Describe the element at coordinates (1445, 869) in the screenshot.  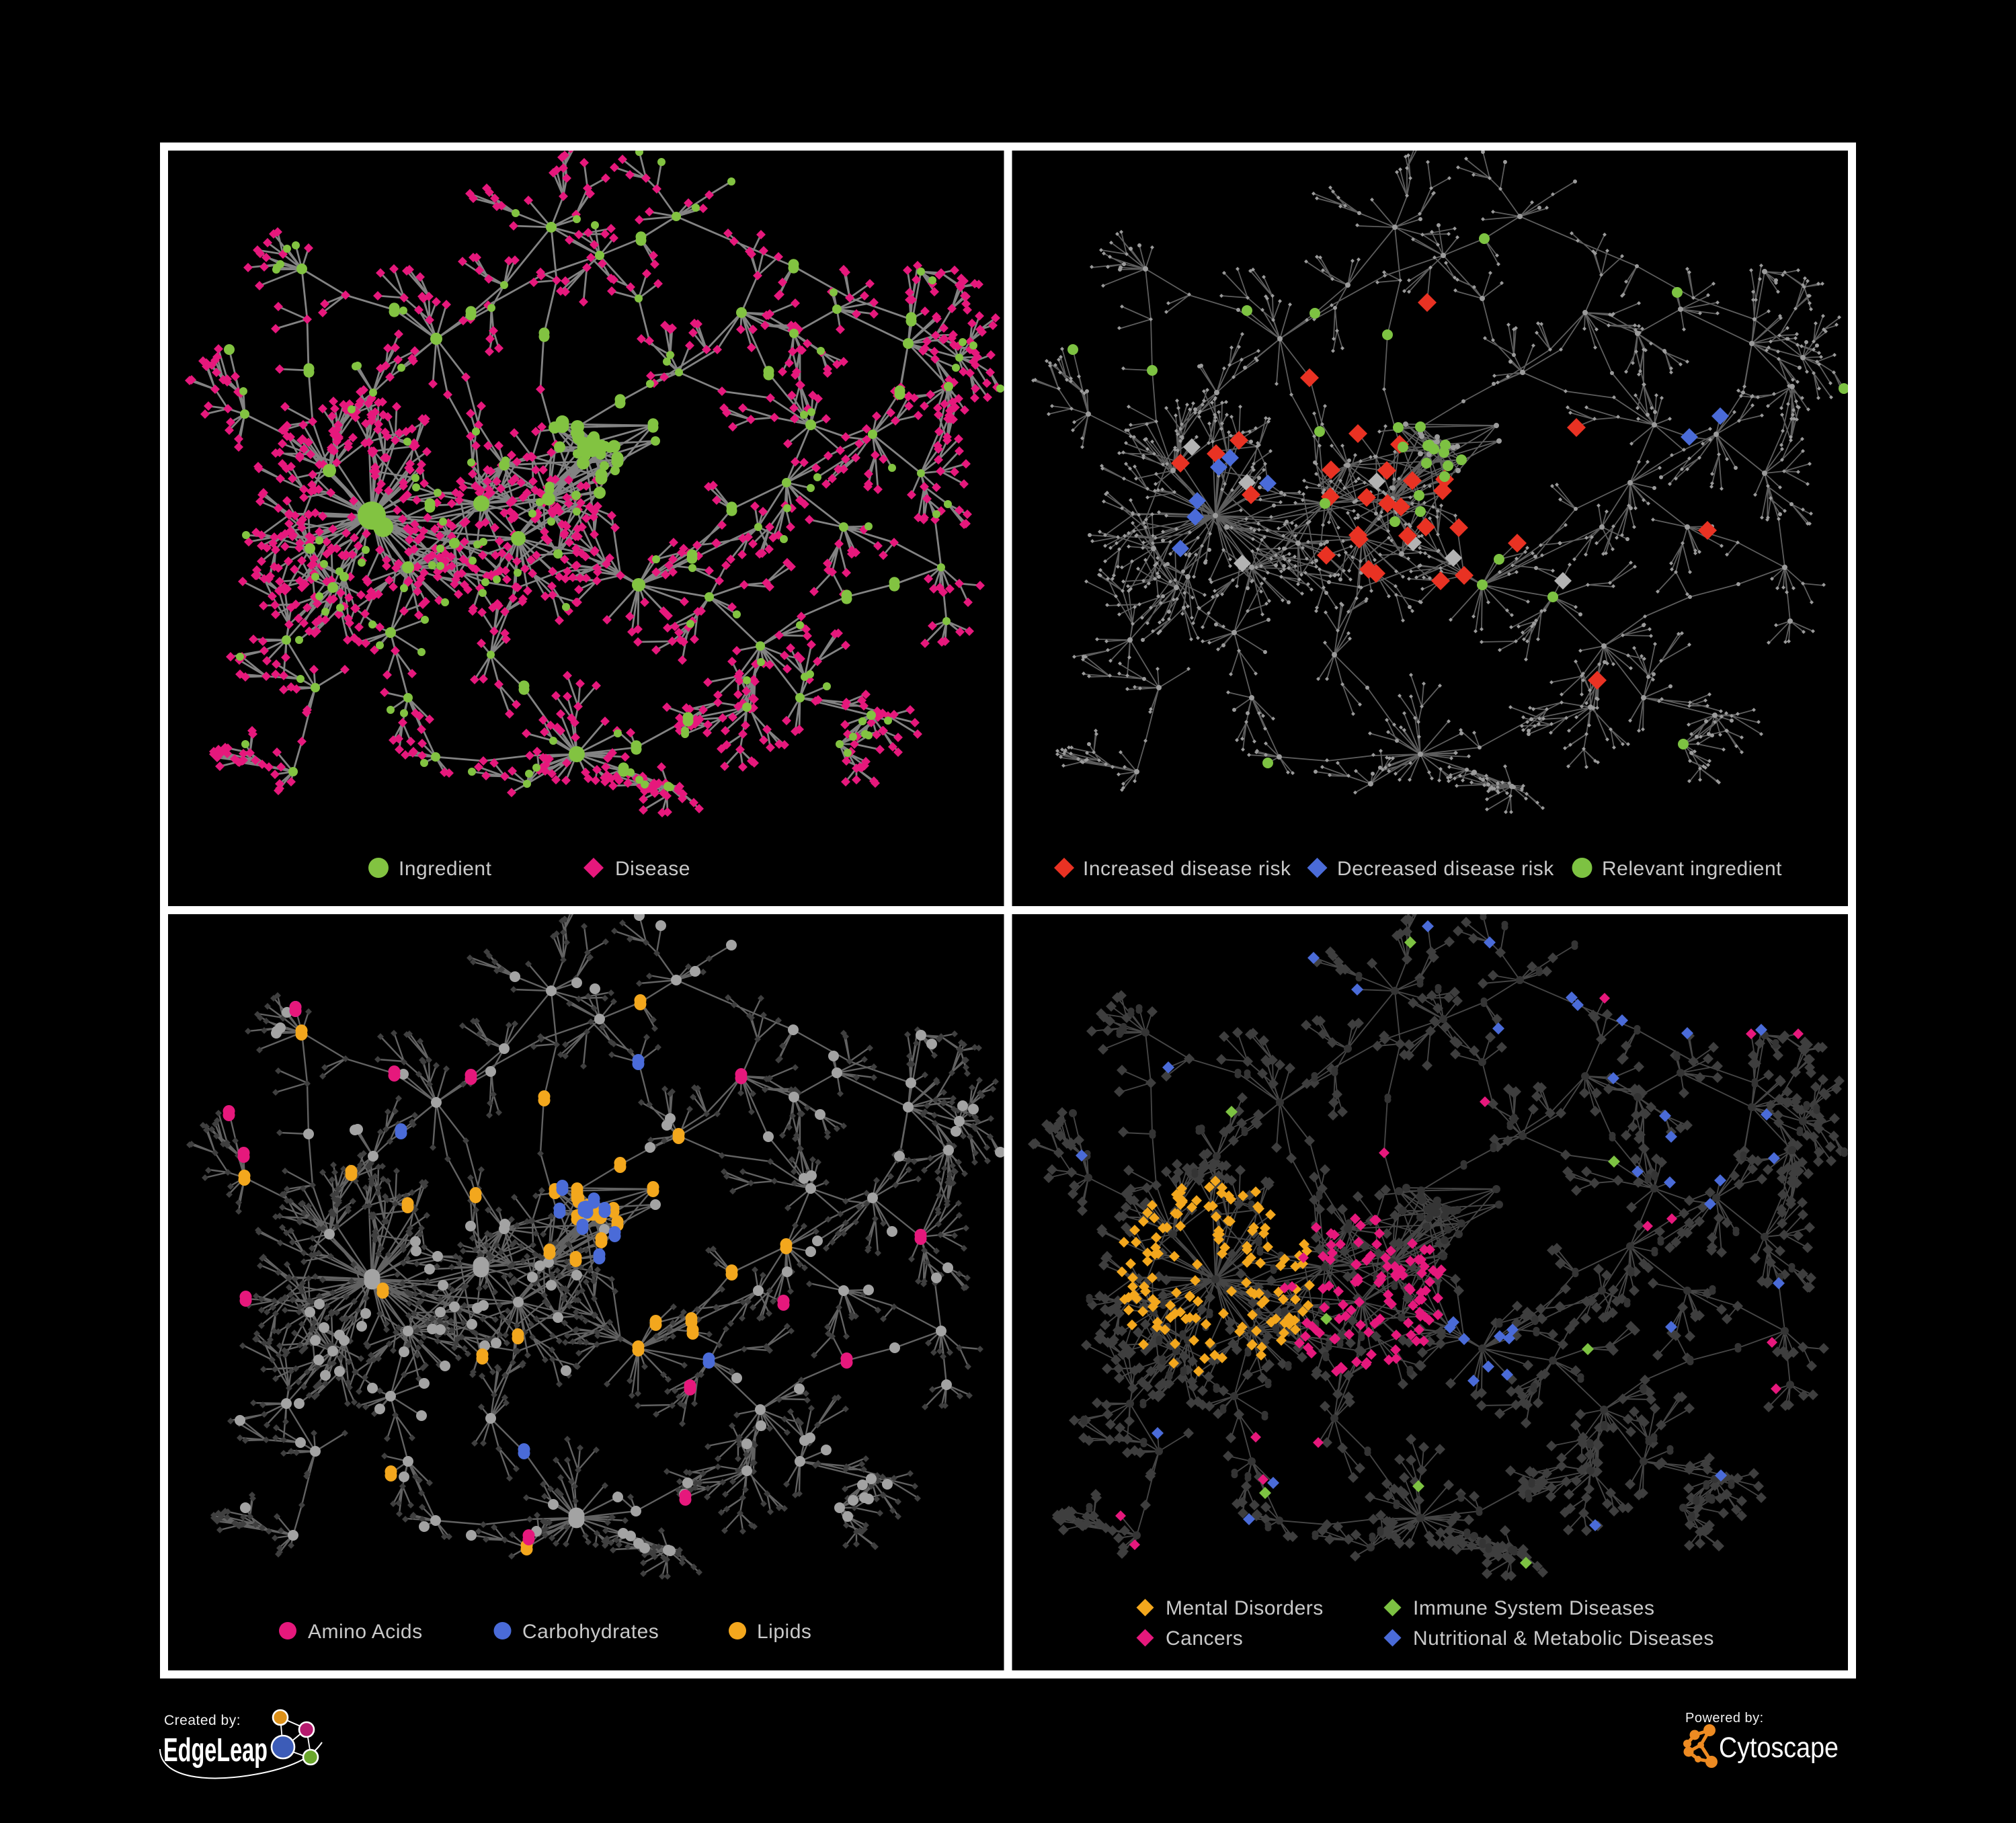
I see `svg-text: Decreased disease risk` at that location.